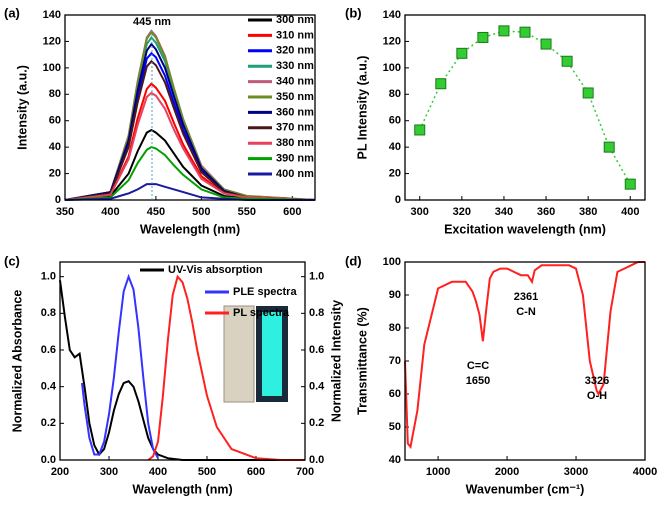 This screenshot has width=661, height=506. Describe the element at coordinates (525, 229) in the screenshot. I see `x-axis-title: Excitation wavelength (nm)` at that location.